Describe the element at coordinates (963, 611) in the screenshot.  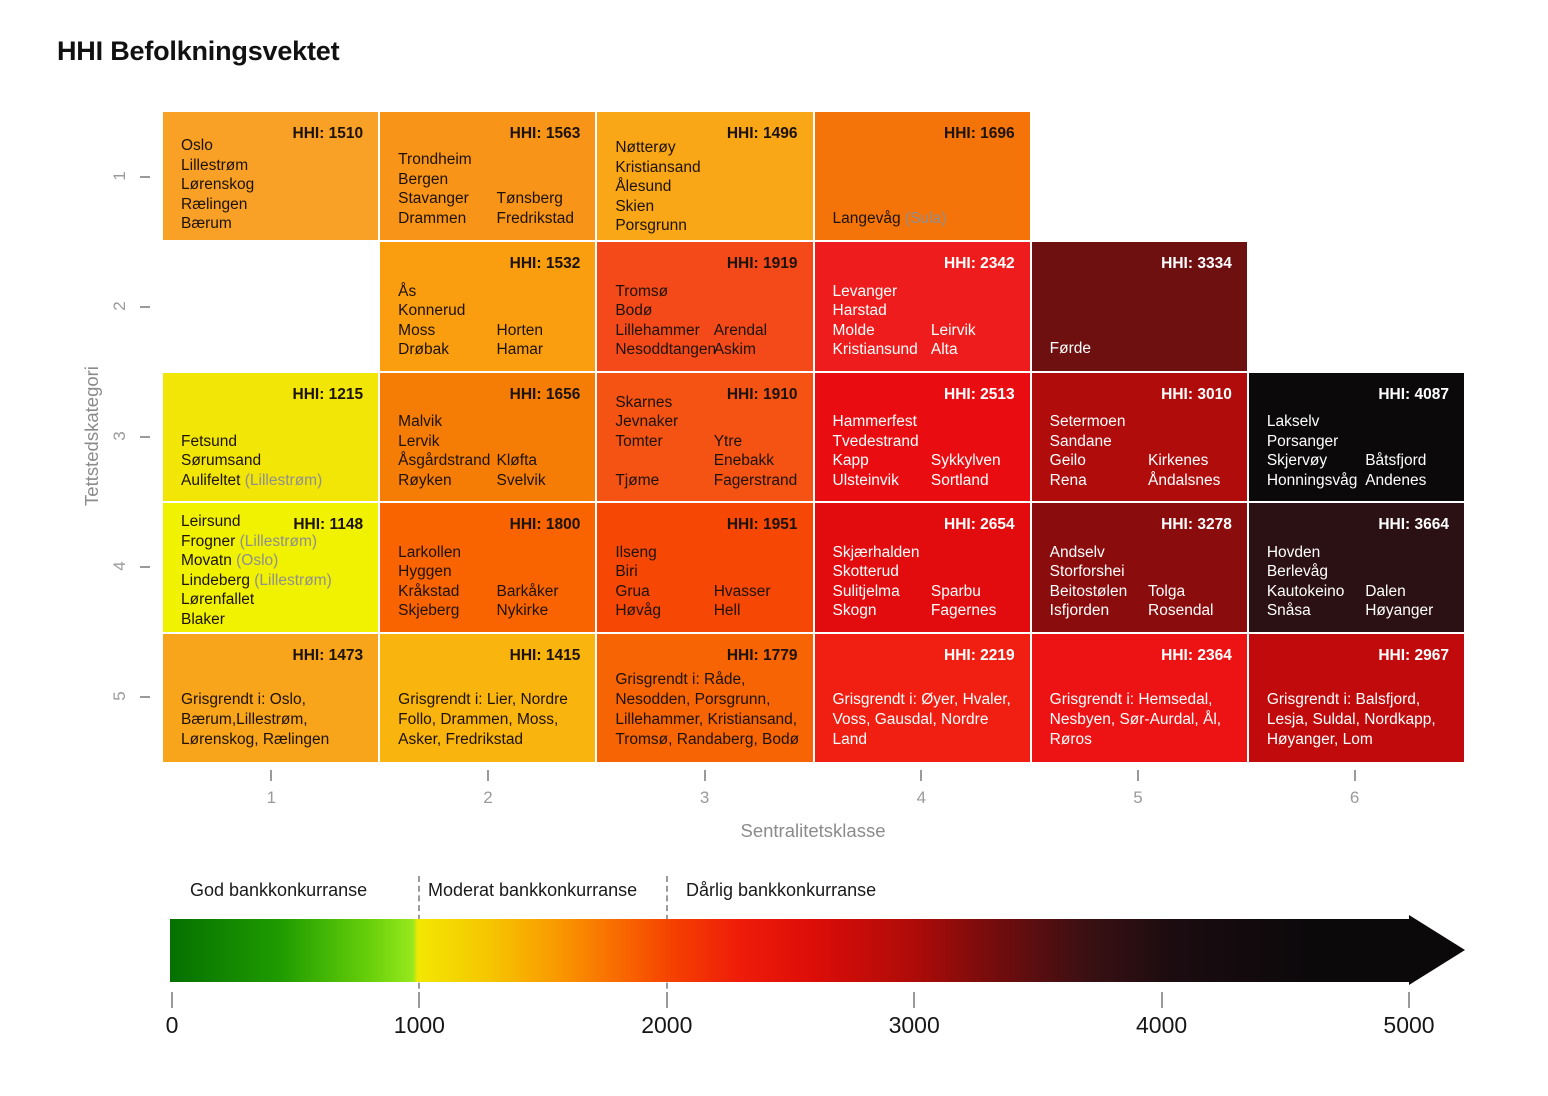
I see `city-name: Fagernes` at that location.